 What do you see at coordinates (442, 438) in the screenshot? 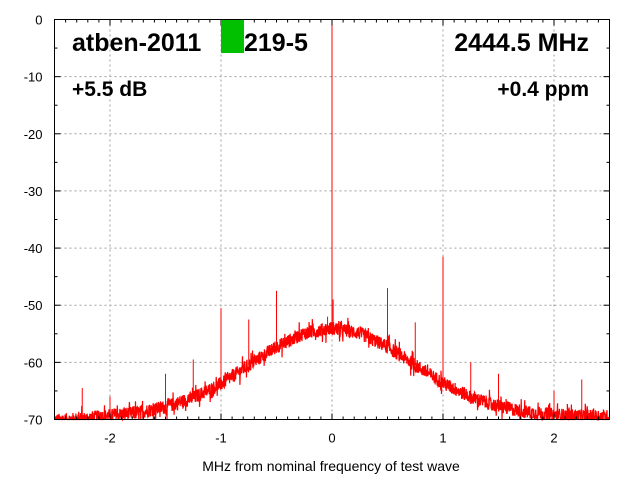
I see `x-tick-label: 1` at bounding box center [442, 438].